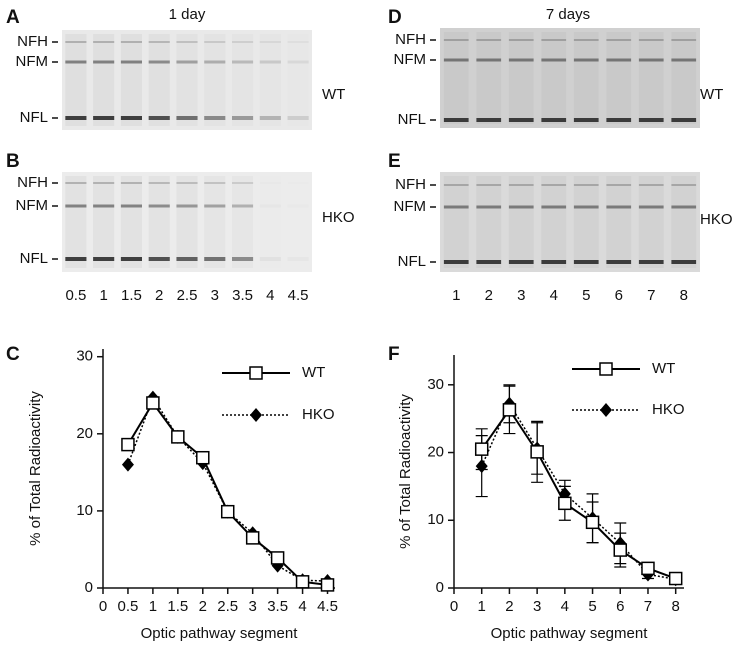 This screenshot has width=744, height=653. I want to click on panel-label: D, so click(395, 17).